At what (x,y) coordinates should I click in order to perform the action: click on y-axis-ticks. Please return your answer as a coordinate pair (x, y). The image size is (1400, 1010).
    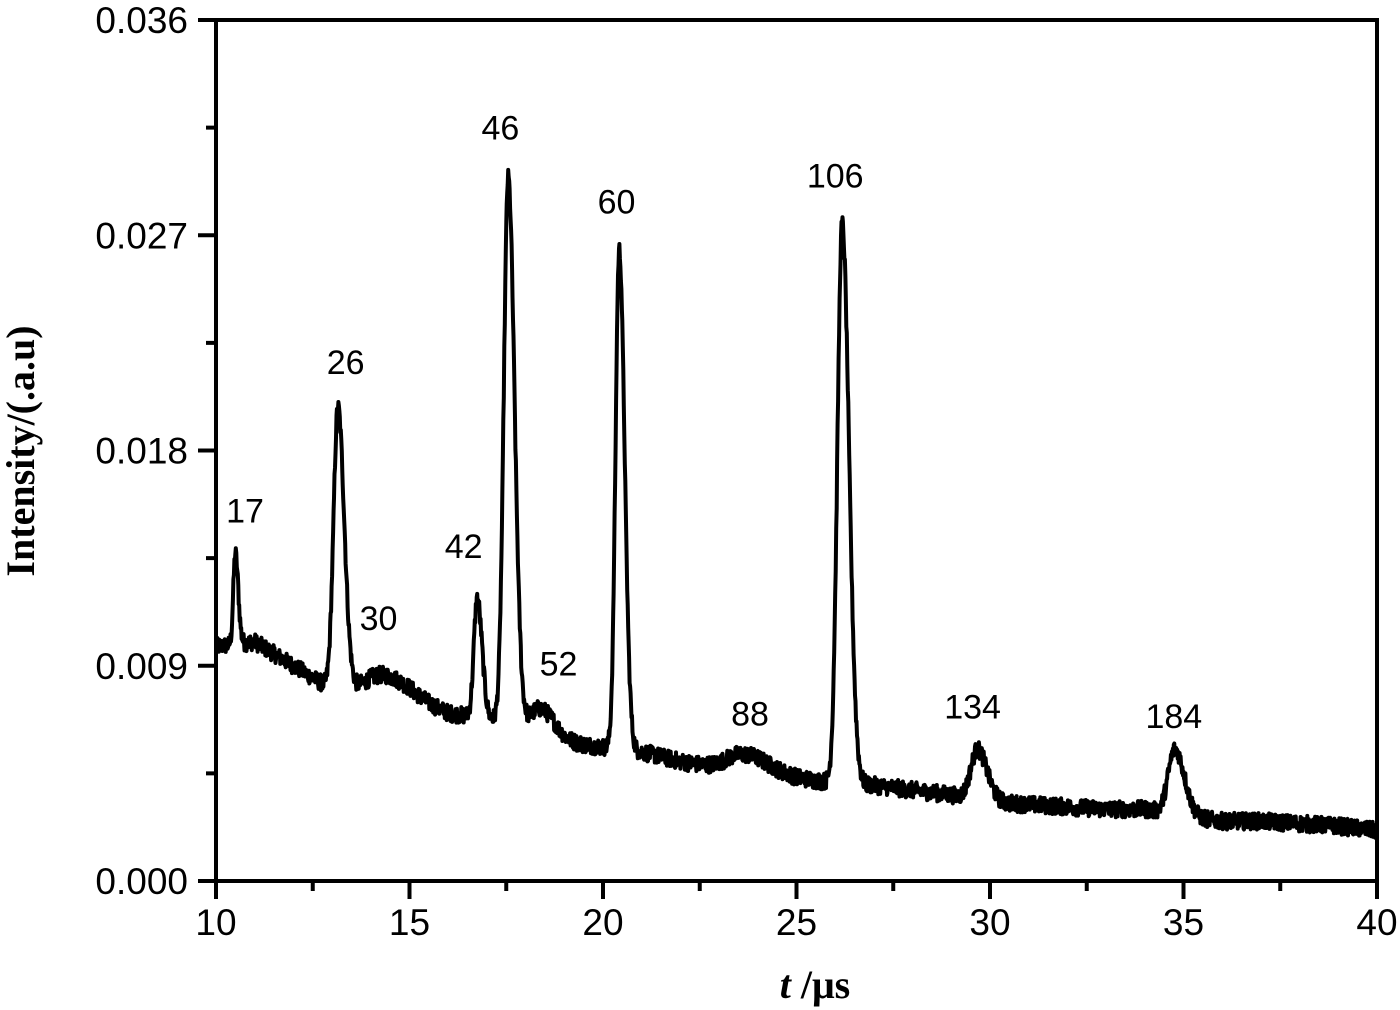
    Looking at the image, I should click on (207, 450).